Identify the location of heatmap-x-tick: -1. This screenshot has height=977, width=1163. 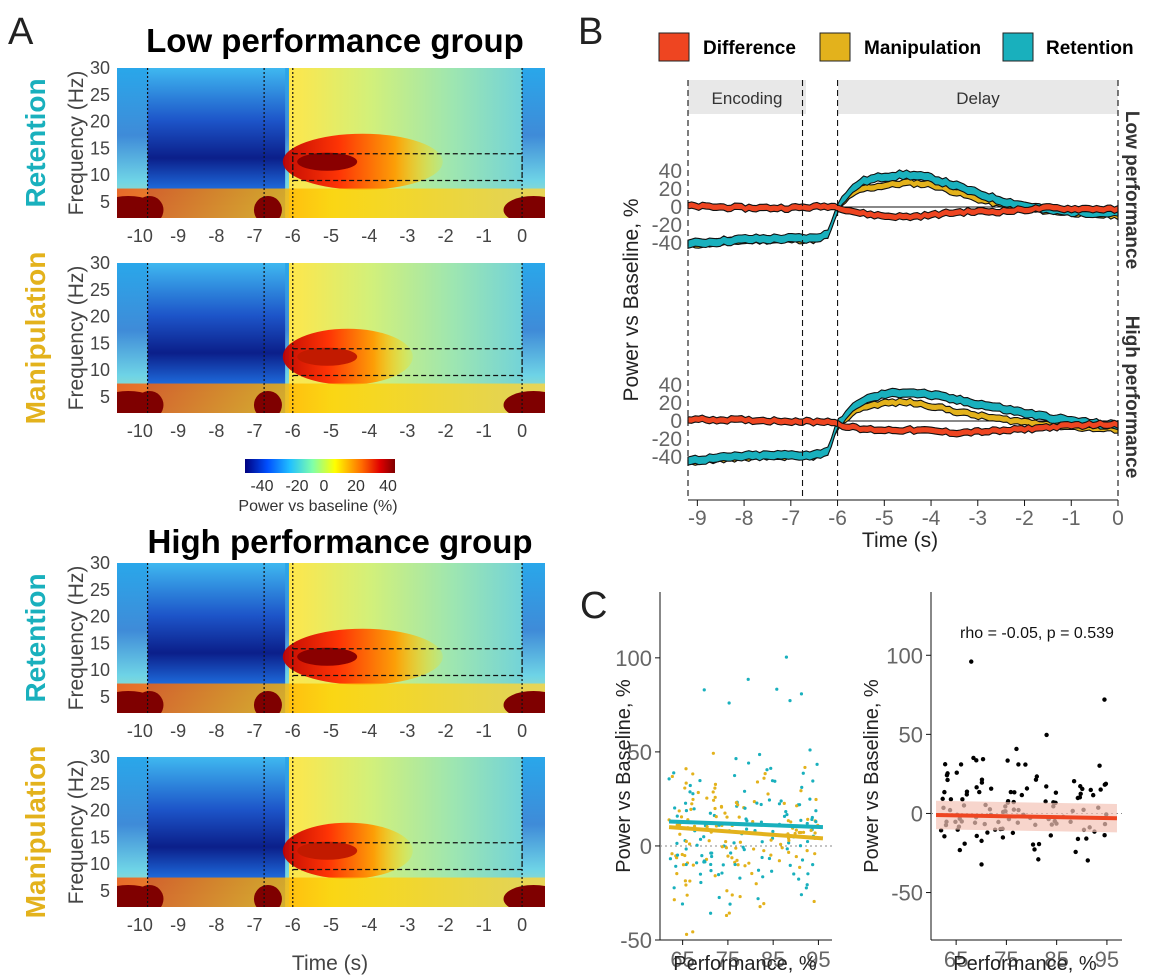
(484, 925).